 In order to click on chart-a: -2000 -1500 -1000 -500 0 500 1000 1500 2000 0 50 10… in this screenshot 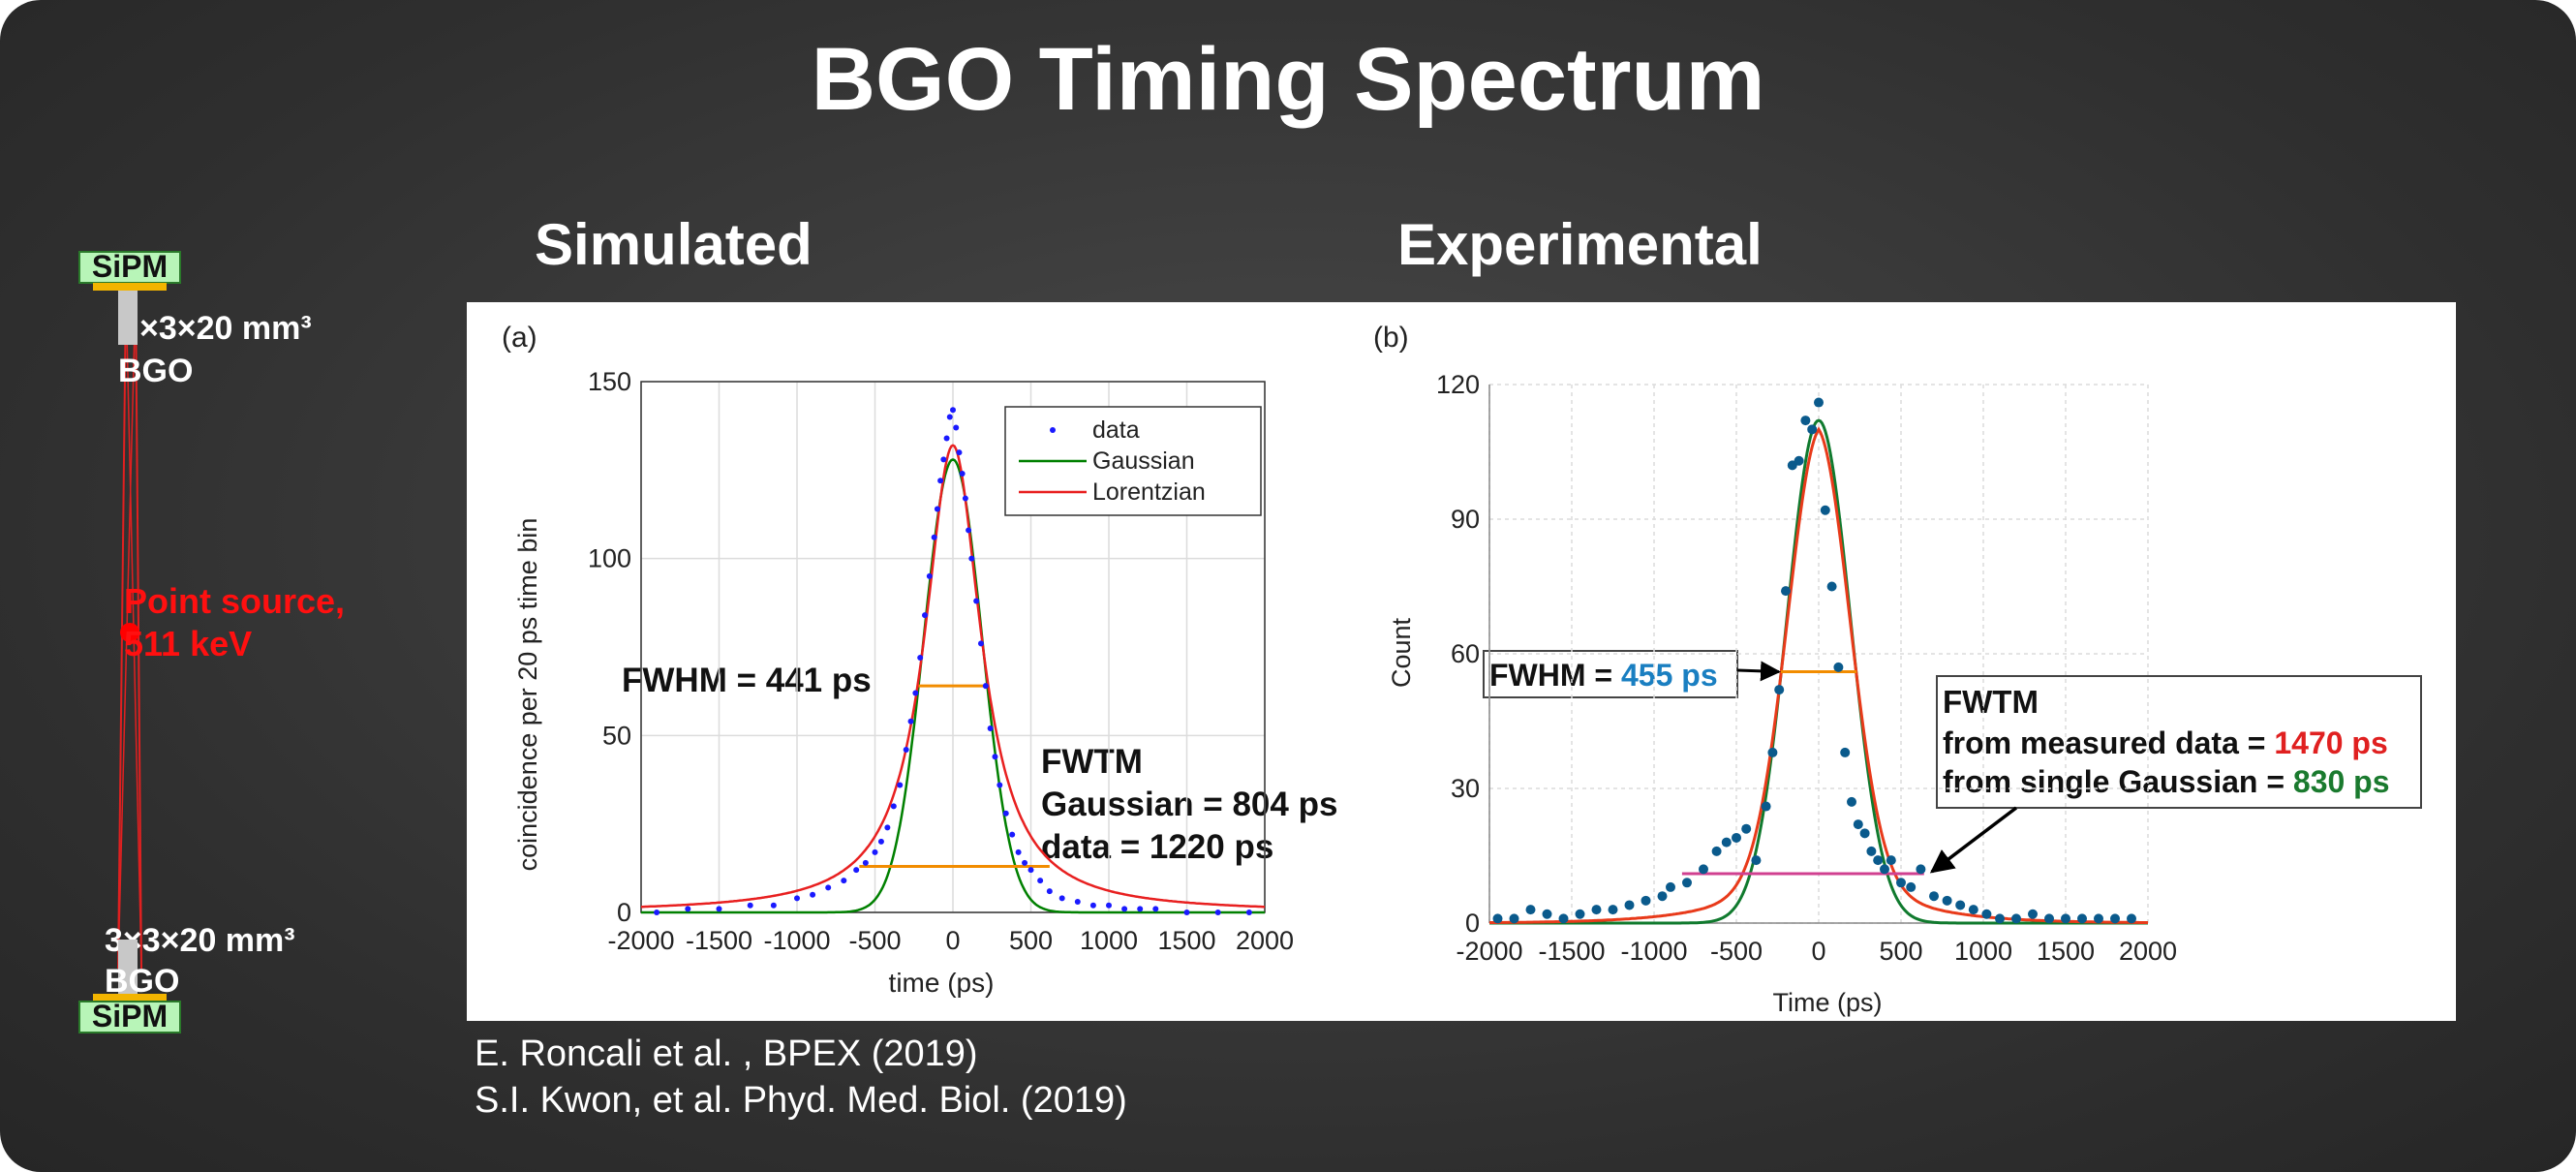, I will do `click(941, 661)`.